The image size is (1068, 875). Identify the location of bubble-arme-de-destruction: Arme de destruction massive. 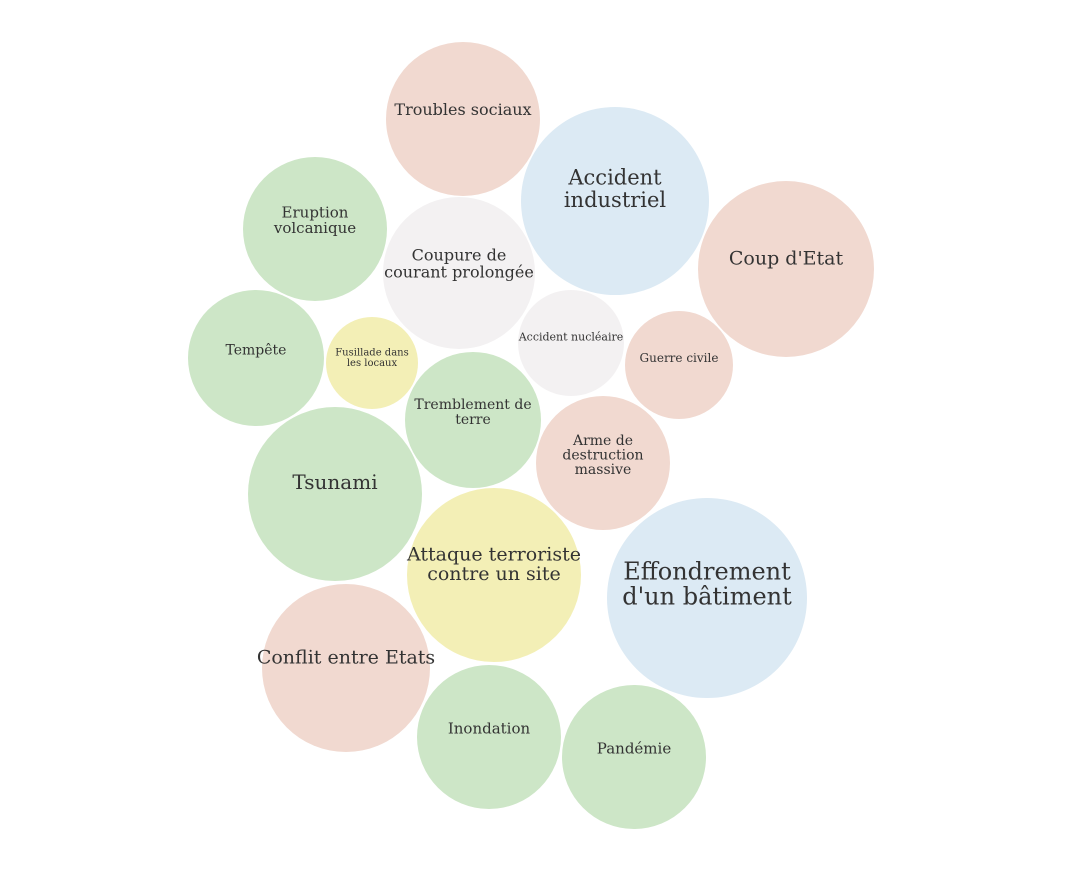
(603, 463).